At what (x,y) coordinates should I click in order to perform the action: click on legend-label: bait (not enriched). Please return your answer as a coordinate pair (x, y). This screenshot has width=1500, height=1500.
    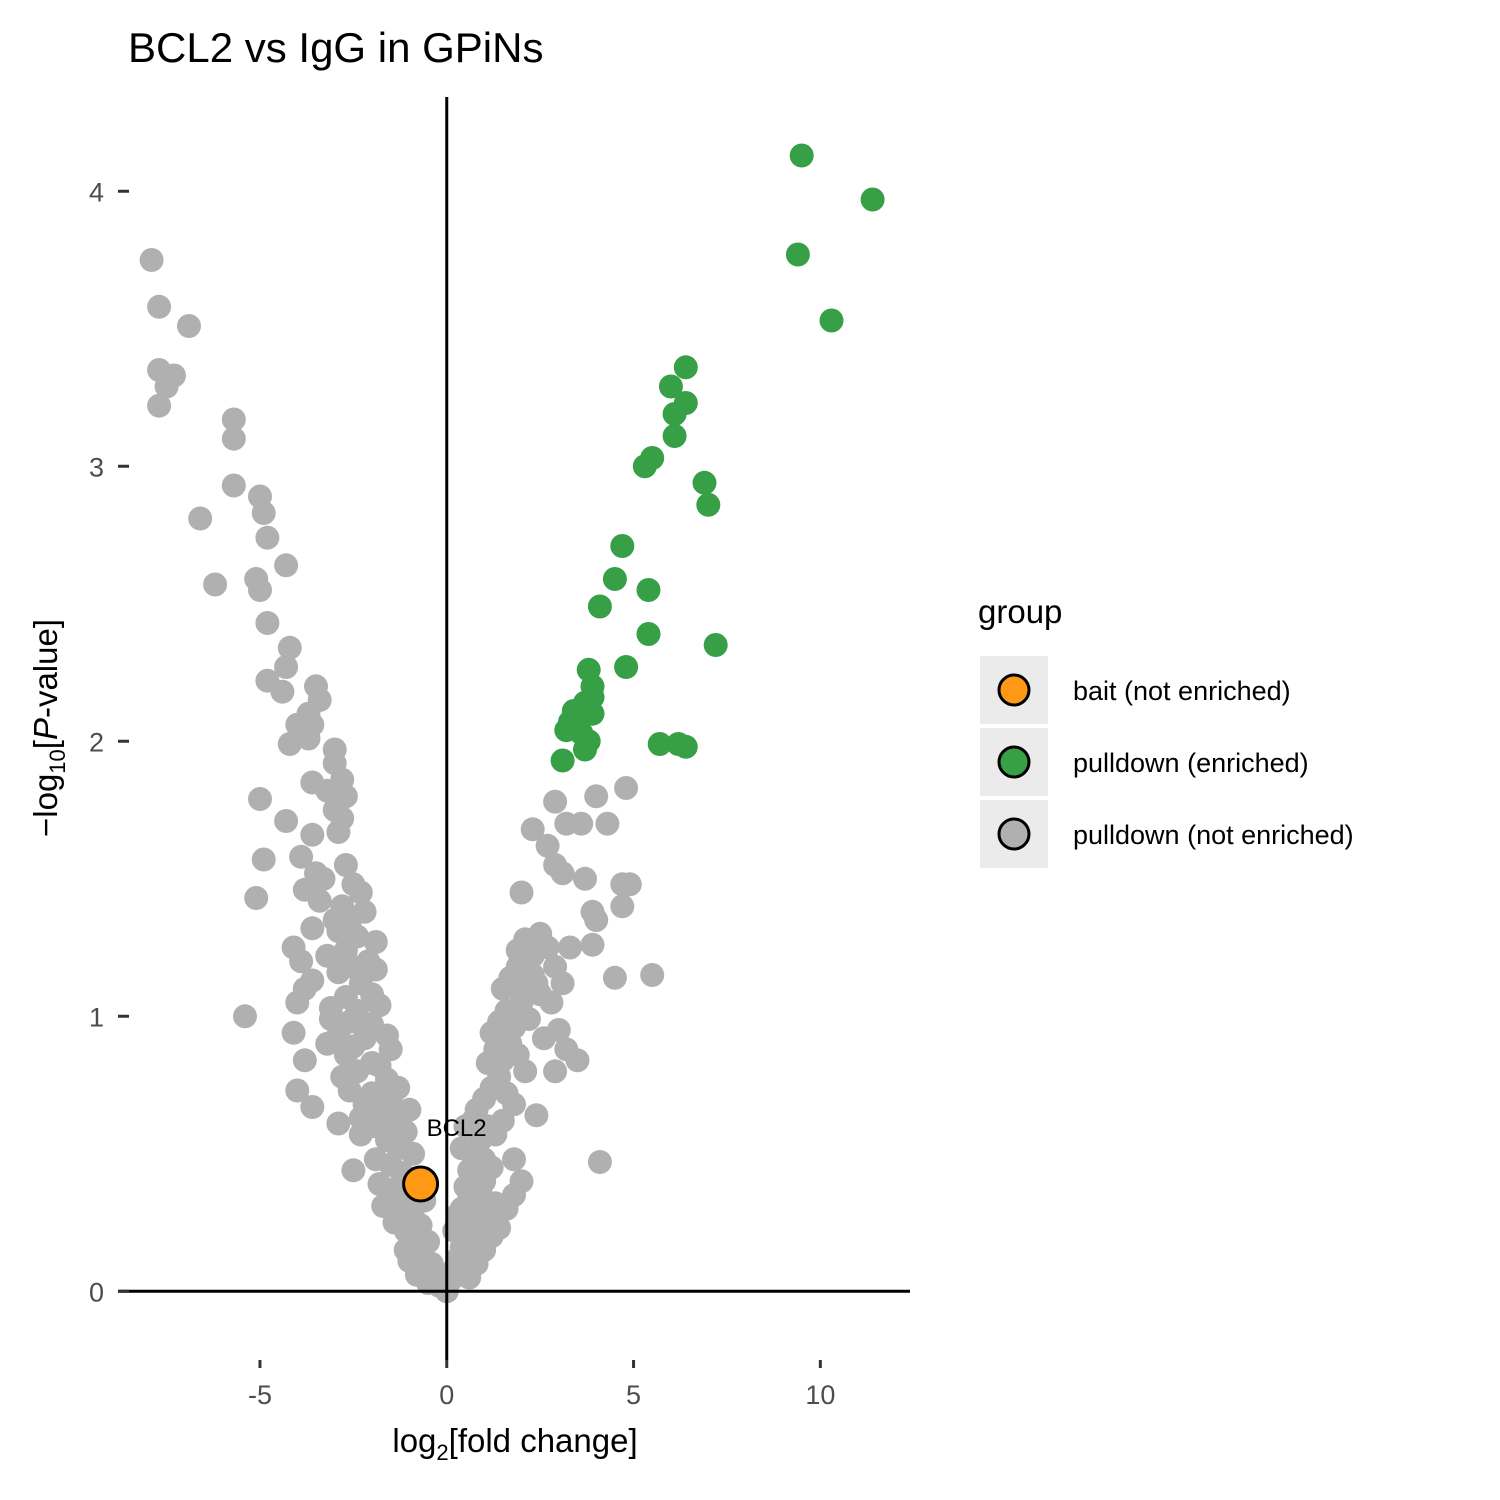
    Looking at the image, I should click on (1182, 691).